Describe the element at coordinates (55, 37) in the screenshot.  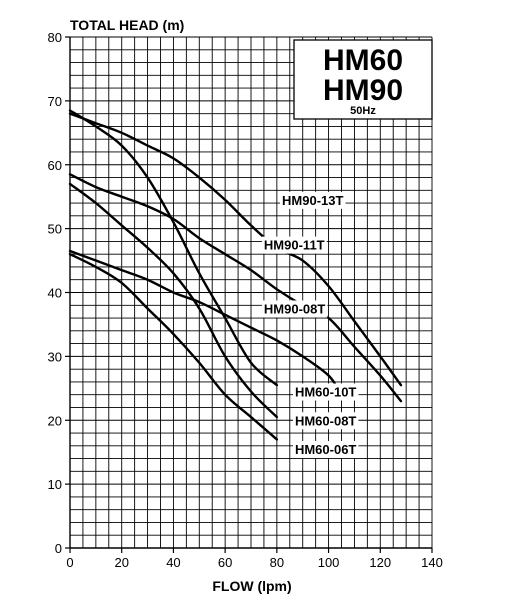
I see `y-tick-label: 80` at that location.